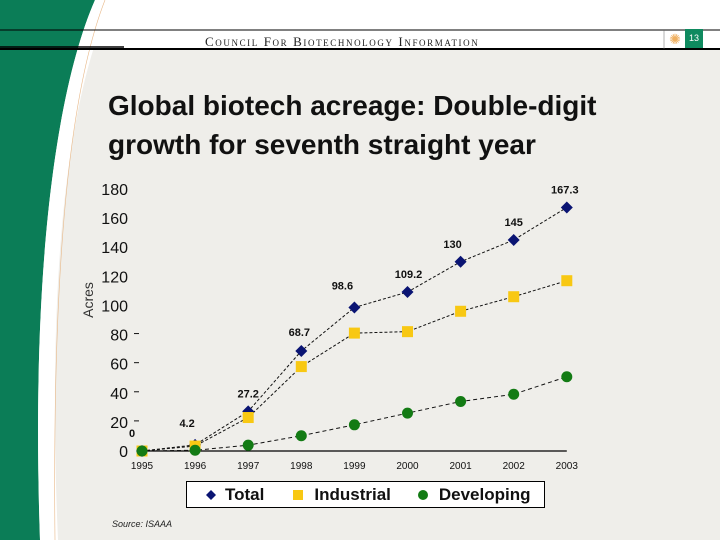 The width and height of the screenshot is (720, 540). I want to click on y-tick-label: 100, so click(114, 306).